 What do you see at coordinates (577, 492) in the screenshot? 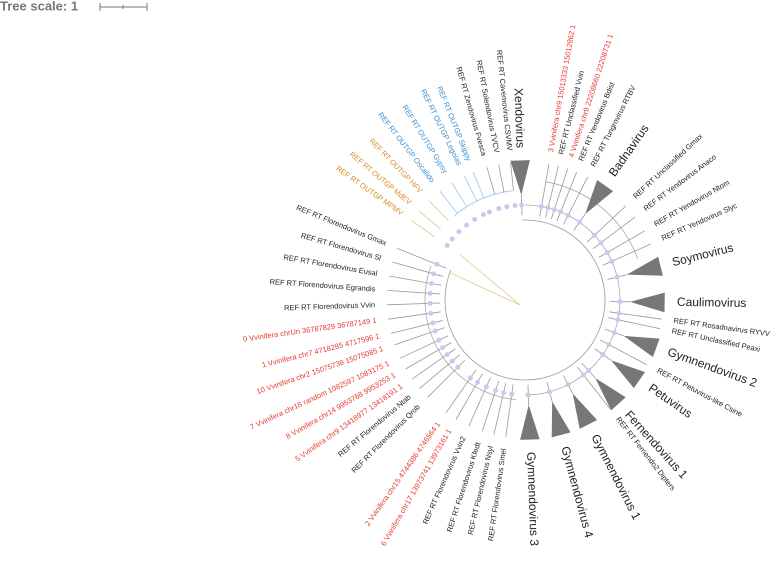
I see `leaf-label: Gymnendovirus 4` at bounding box center [577, 492].